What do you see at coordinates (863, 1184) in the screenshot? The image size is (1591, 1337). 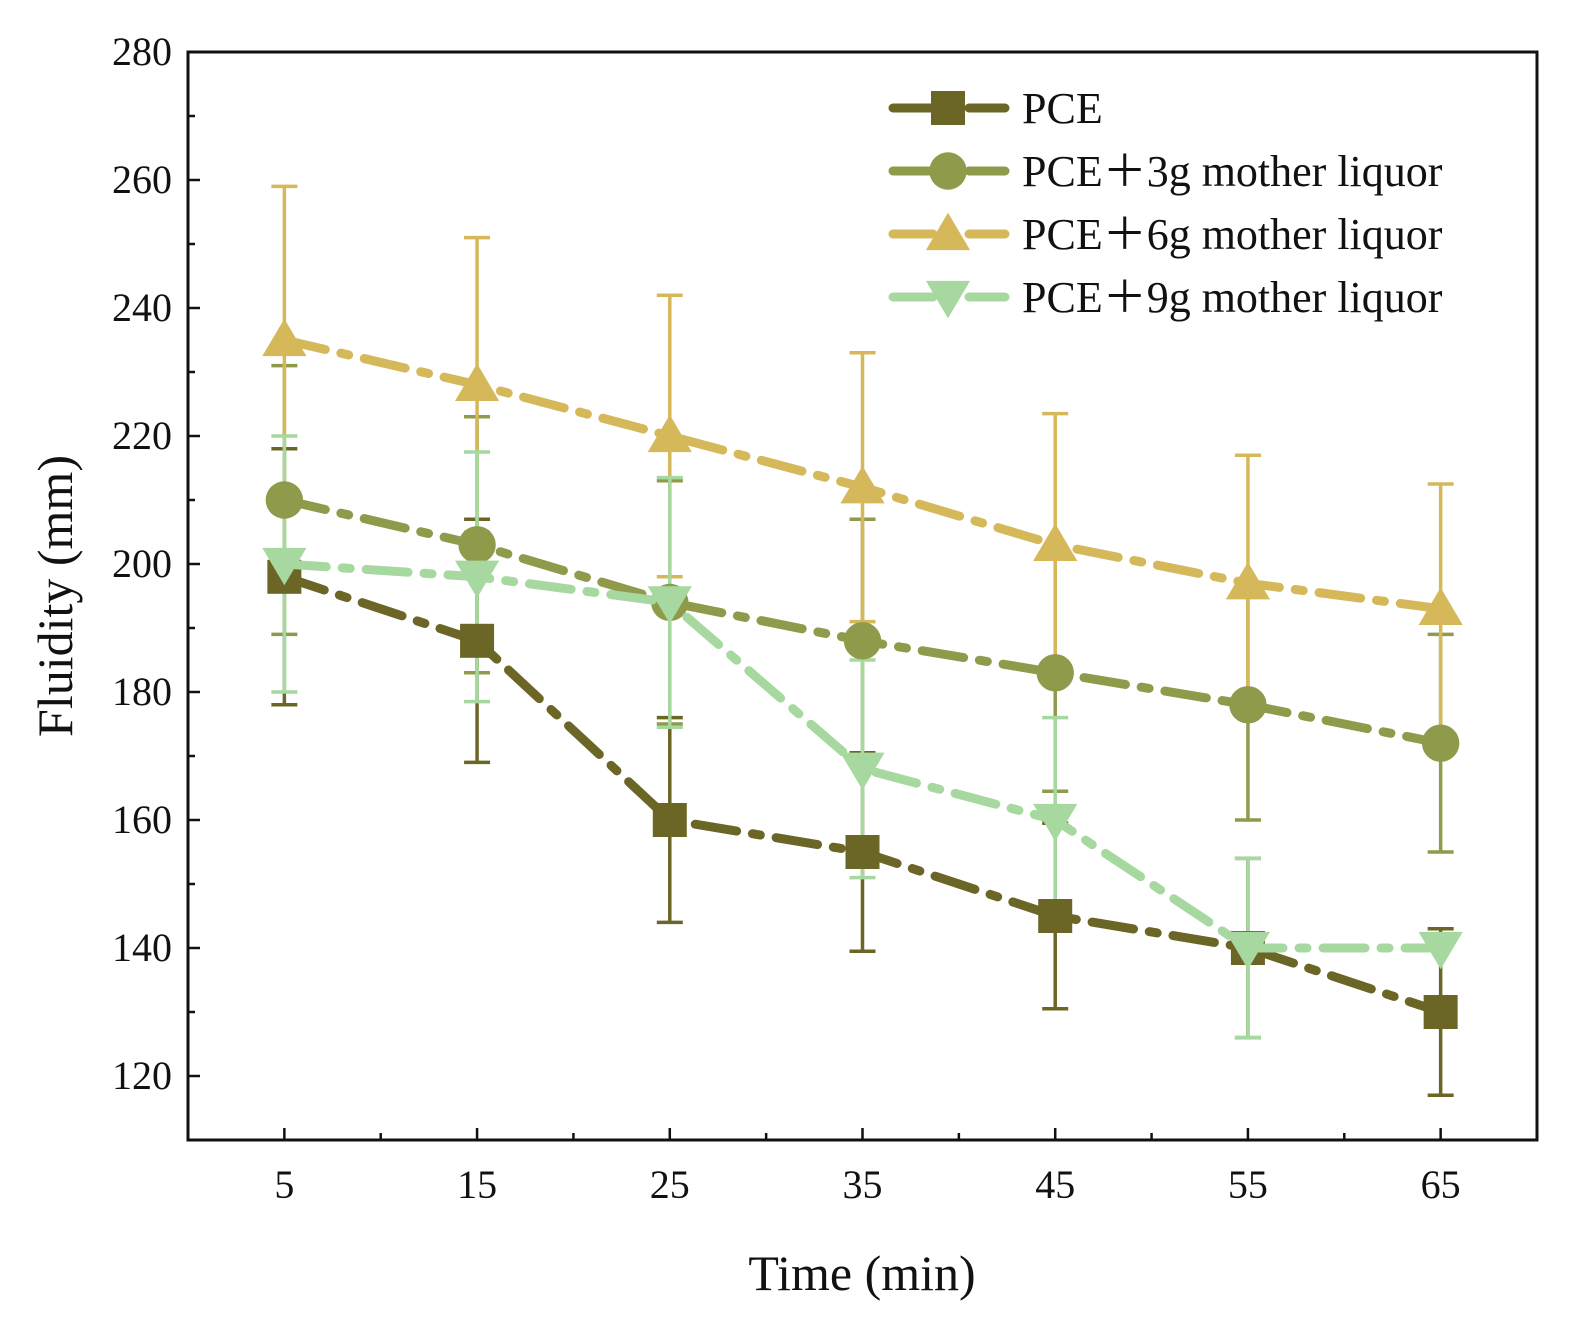 I see `x-tick-label: 35` at bounding box center [863, 1184].